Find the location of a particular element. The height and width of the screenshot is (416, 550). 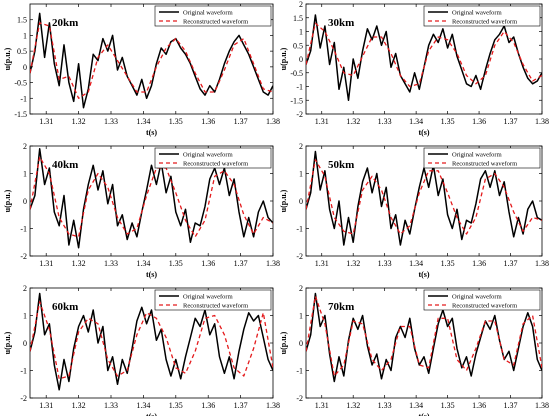

distance-label: 40km is located at coordinates (65, 165).